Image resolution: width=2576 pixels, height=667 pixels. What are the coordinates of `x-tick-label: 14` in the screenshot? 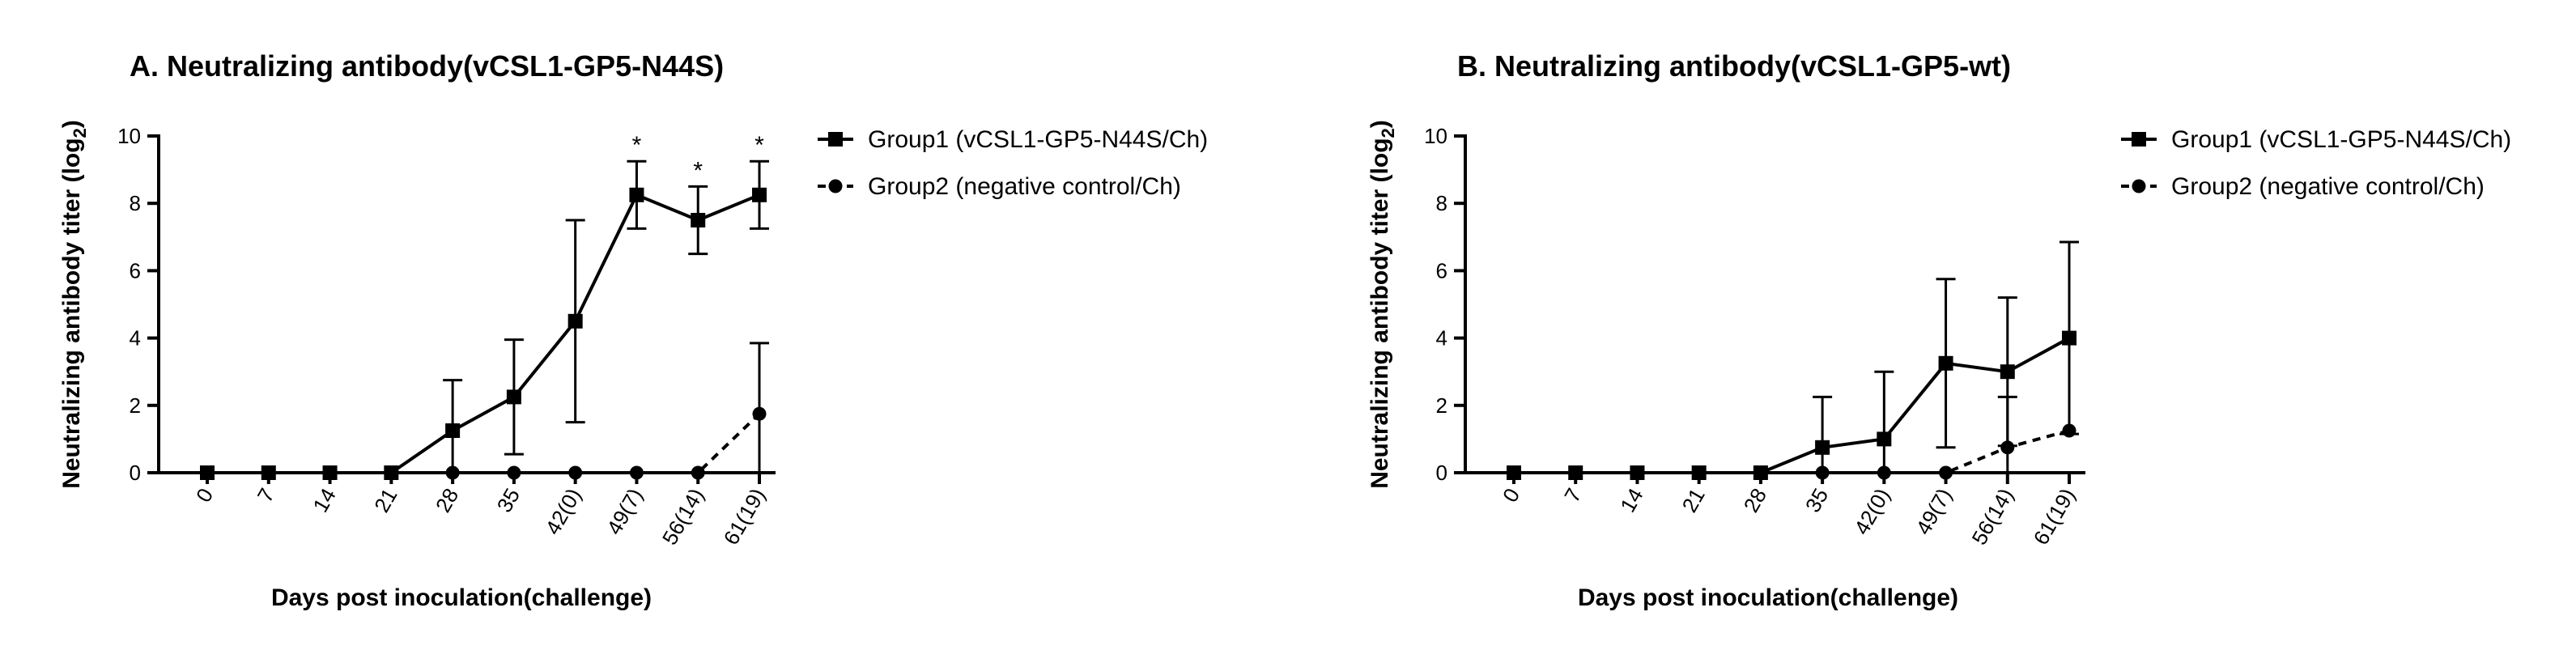 It's located at (1631, 500).